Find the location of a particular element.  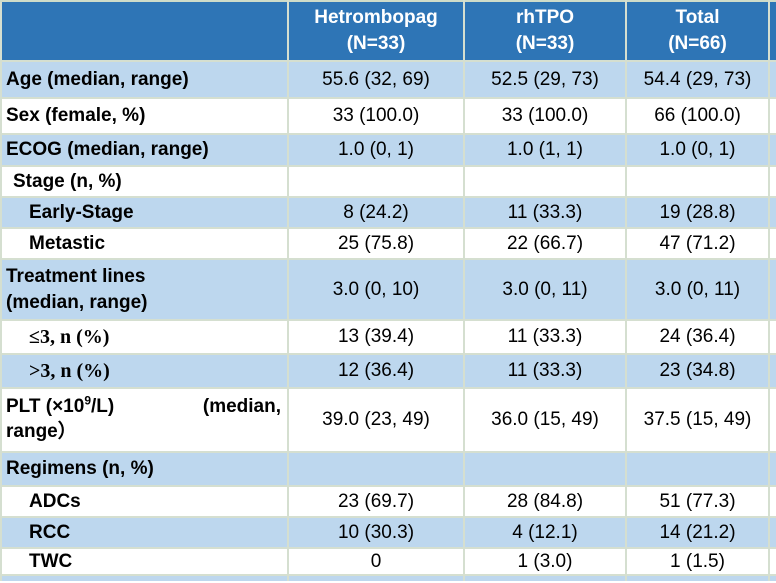

row-bottom-cutoff is located at coordinates (388, 577).